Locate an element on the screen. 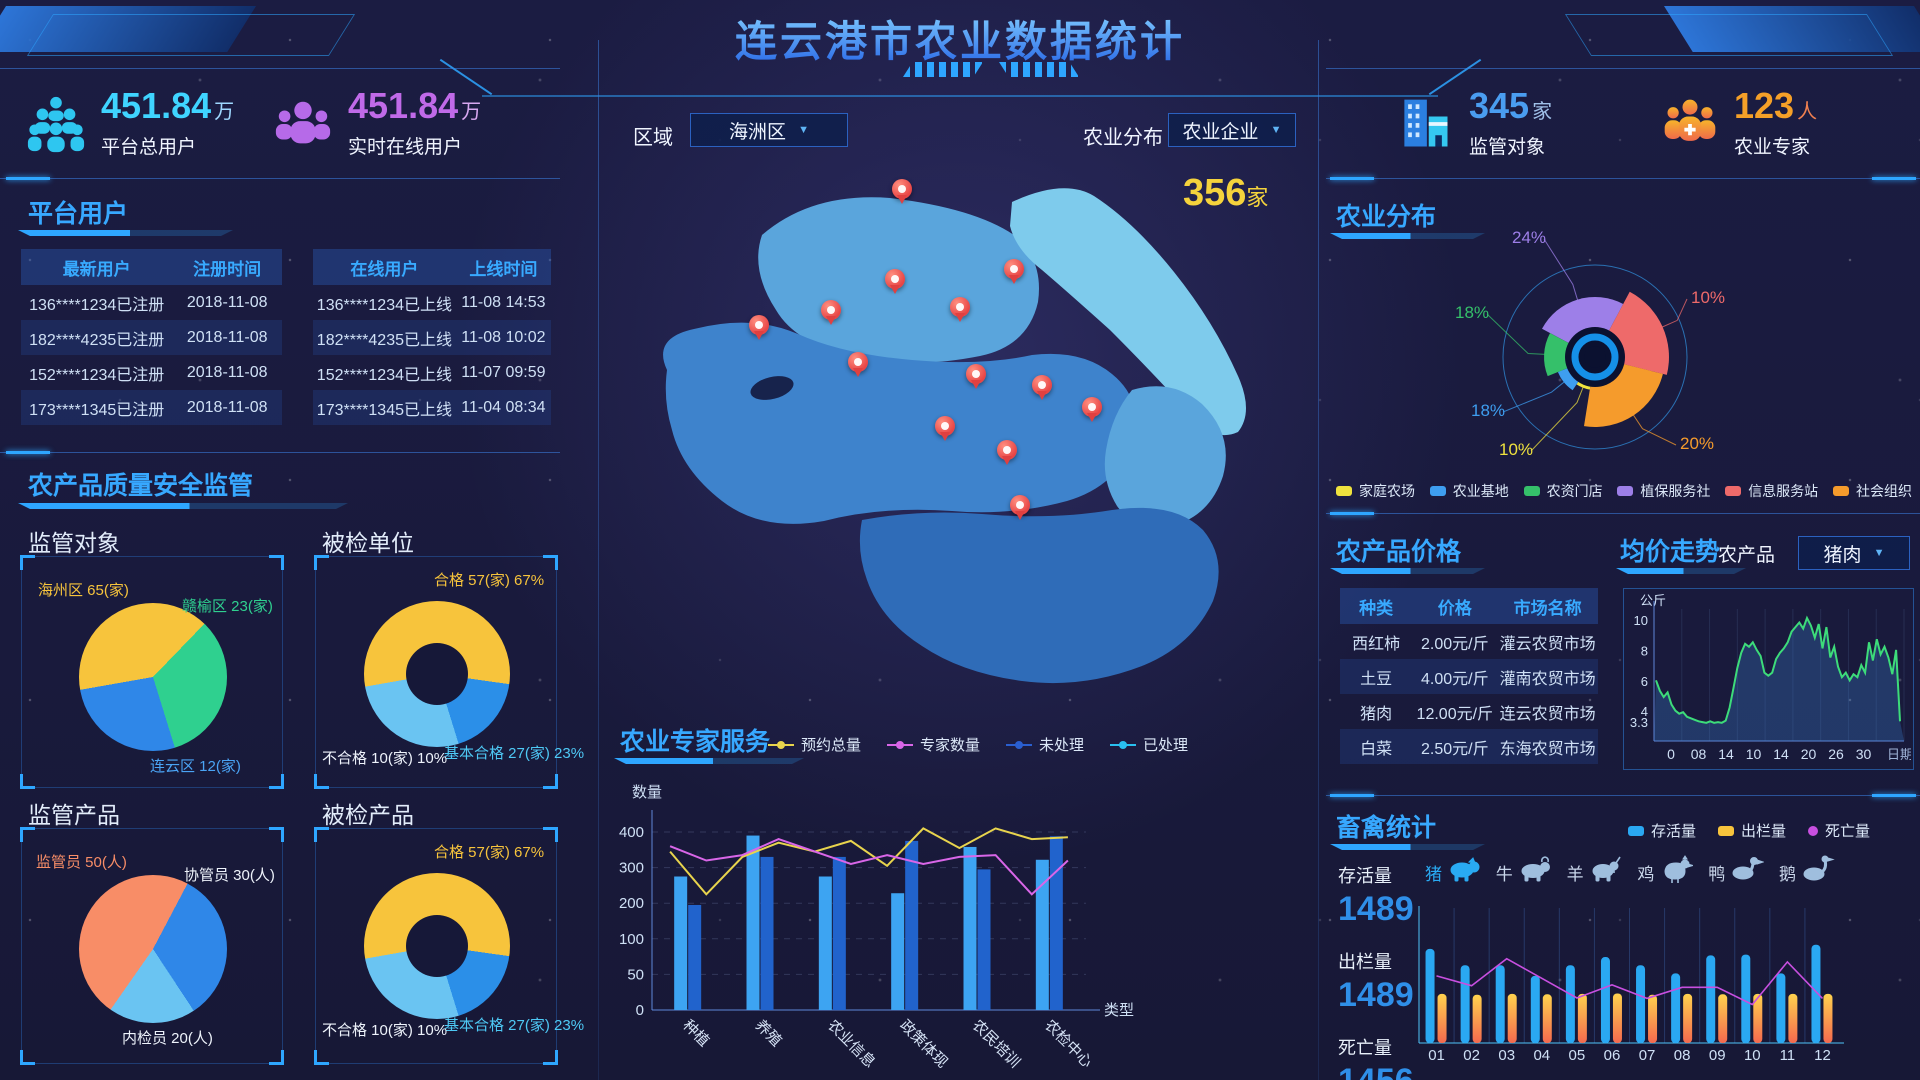  rose-percent-label: 20% is located at coordinates (1697, 443).